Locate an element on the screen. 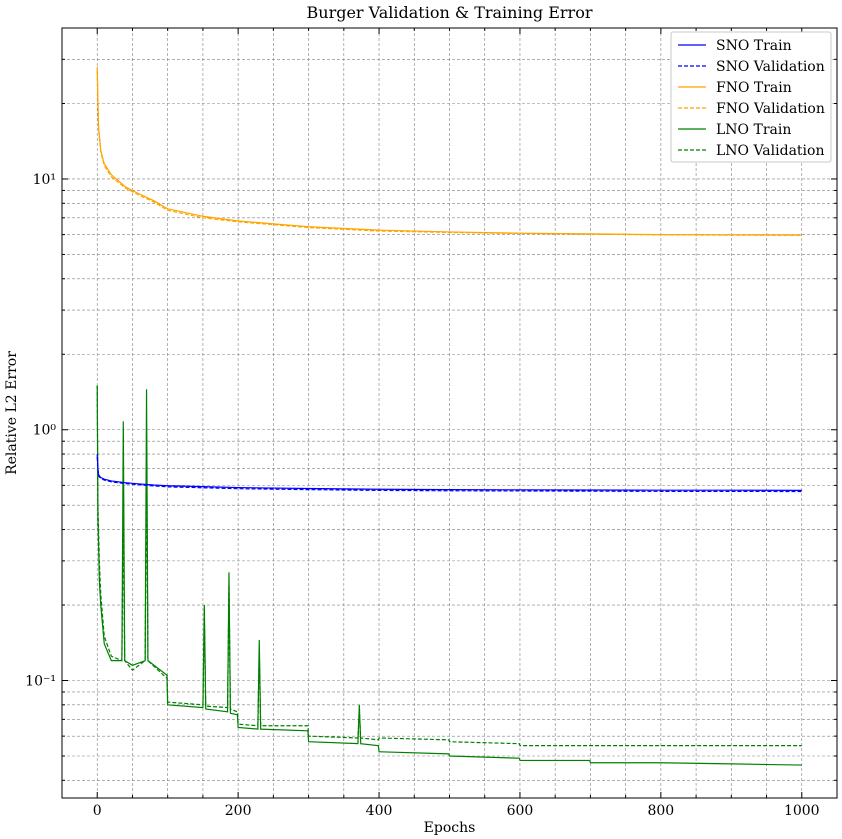 The image size is (842, 839). legend-label: FNO Validation is located at coordinates (770, 109).